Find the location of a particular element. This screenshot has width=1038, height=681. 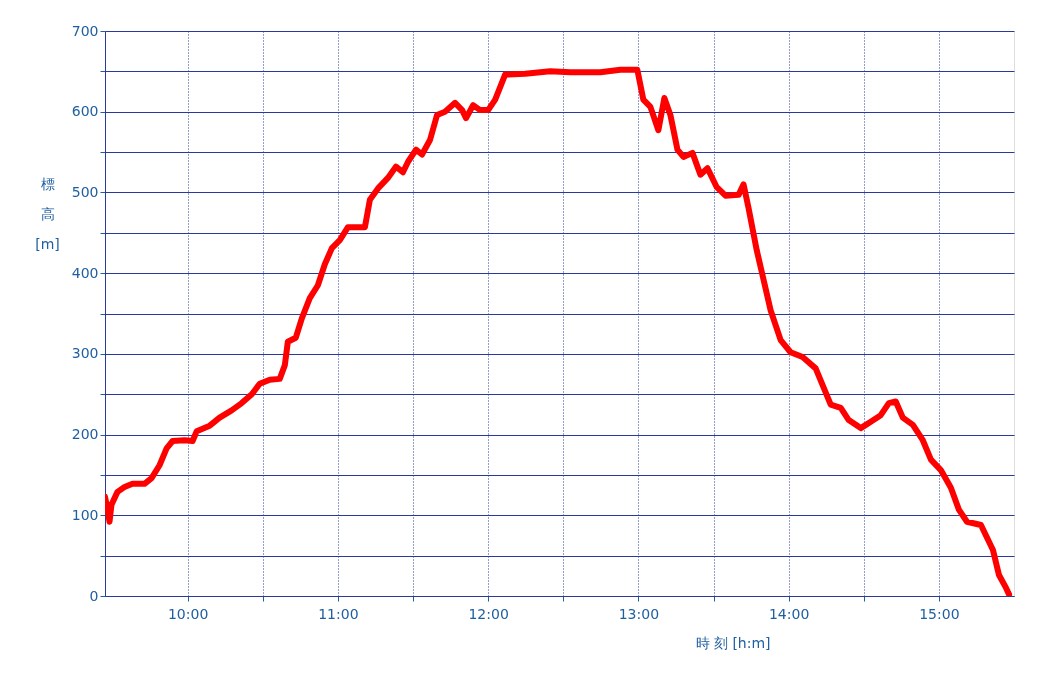

y-tick-label: 600 is located at coordinates (85, 111).